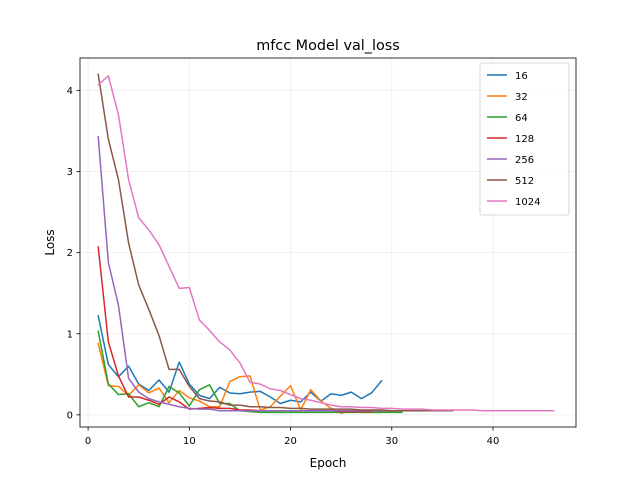  I want to click on legend-entry: 32, so click(521, 97).